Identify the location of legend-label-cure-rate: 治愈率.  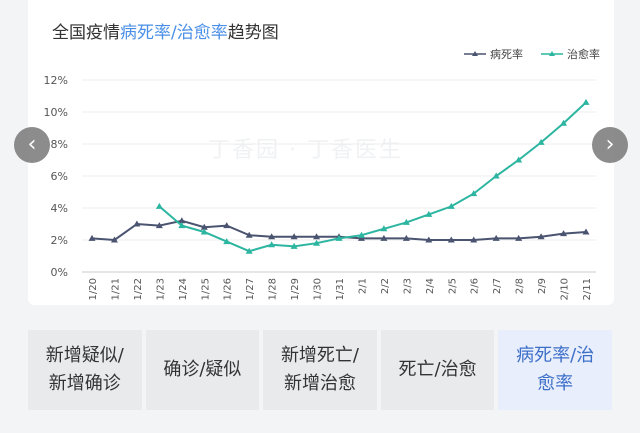
(583, 54).